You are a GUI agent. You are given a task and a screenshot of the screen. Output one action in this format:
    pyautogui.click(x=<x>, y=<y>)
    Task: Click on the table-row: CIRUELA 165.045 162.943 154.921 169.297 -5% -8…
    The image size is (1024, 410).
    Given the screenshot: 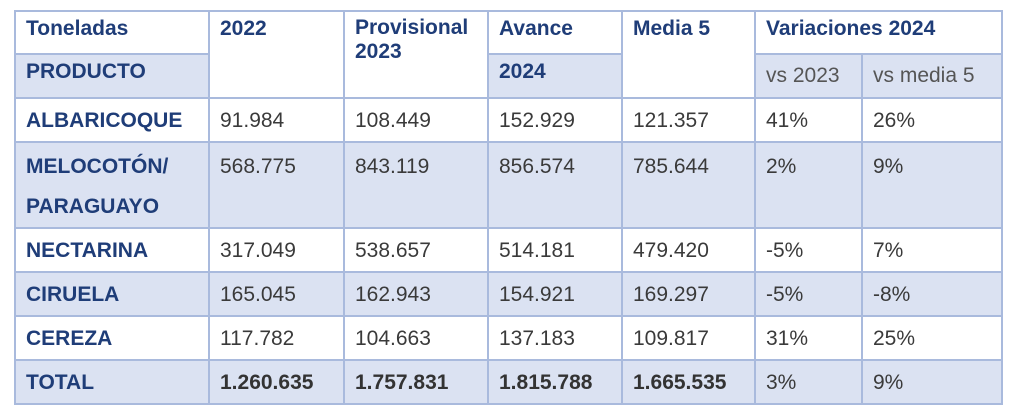 What is the action you would take?
    pyautogui.click(x=509, y=294)
    